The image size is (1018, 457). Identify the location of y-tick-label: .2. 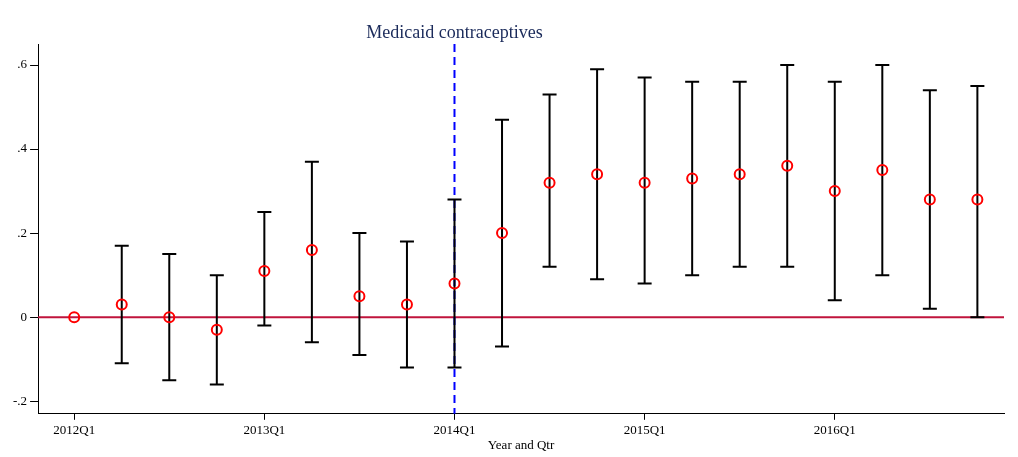
(22, 232).